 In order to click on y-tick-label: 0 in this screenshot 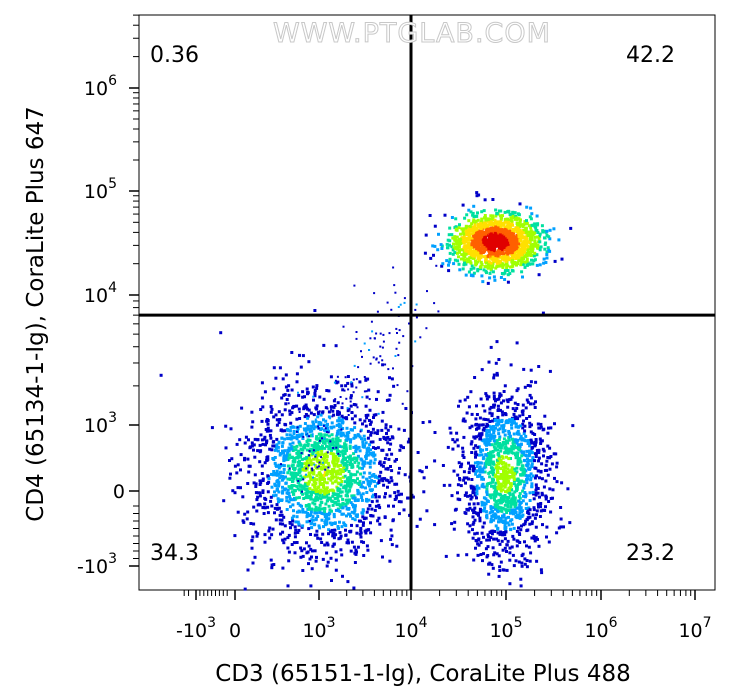, I will do `click(119, 492)`.